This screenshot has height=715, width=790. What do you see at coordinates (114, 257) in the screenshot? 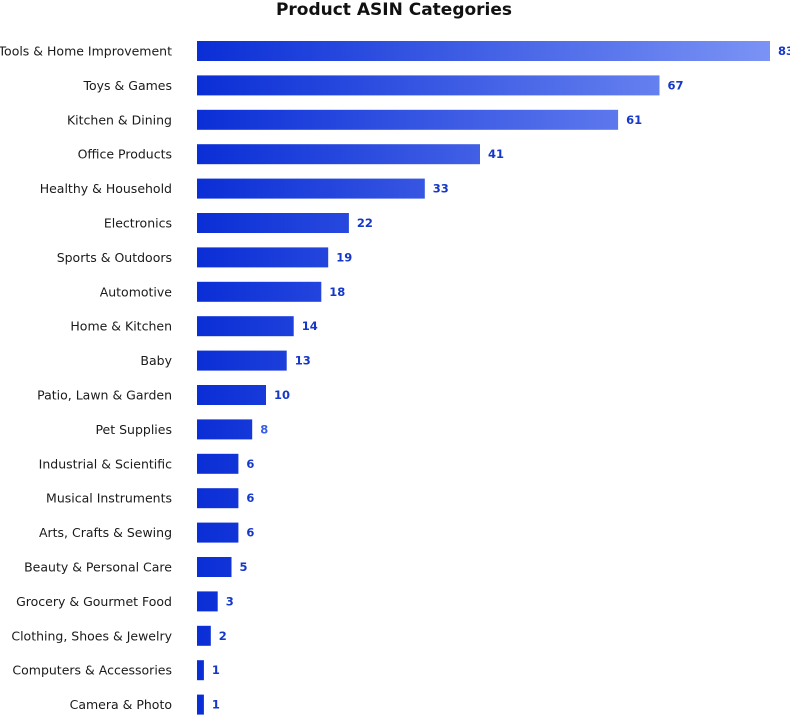
I see `category-label: Sports & Outdoors` at bounding box center [114, 257].